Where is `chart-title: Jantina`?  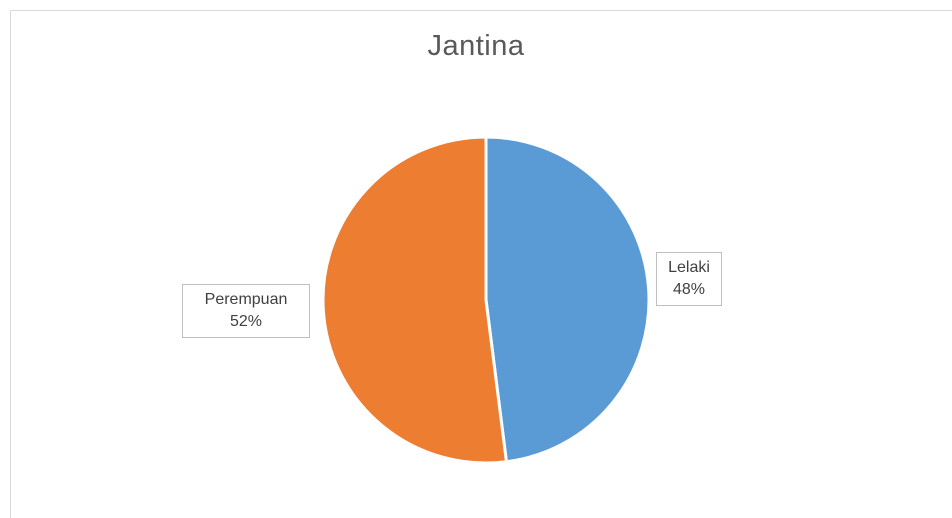
chart-title: Jantina is located at coordinates (476, 46).